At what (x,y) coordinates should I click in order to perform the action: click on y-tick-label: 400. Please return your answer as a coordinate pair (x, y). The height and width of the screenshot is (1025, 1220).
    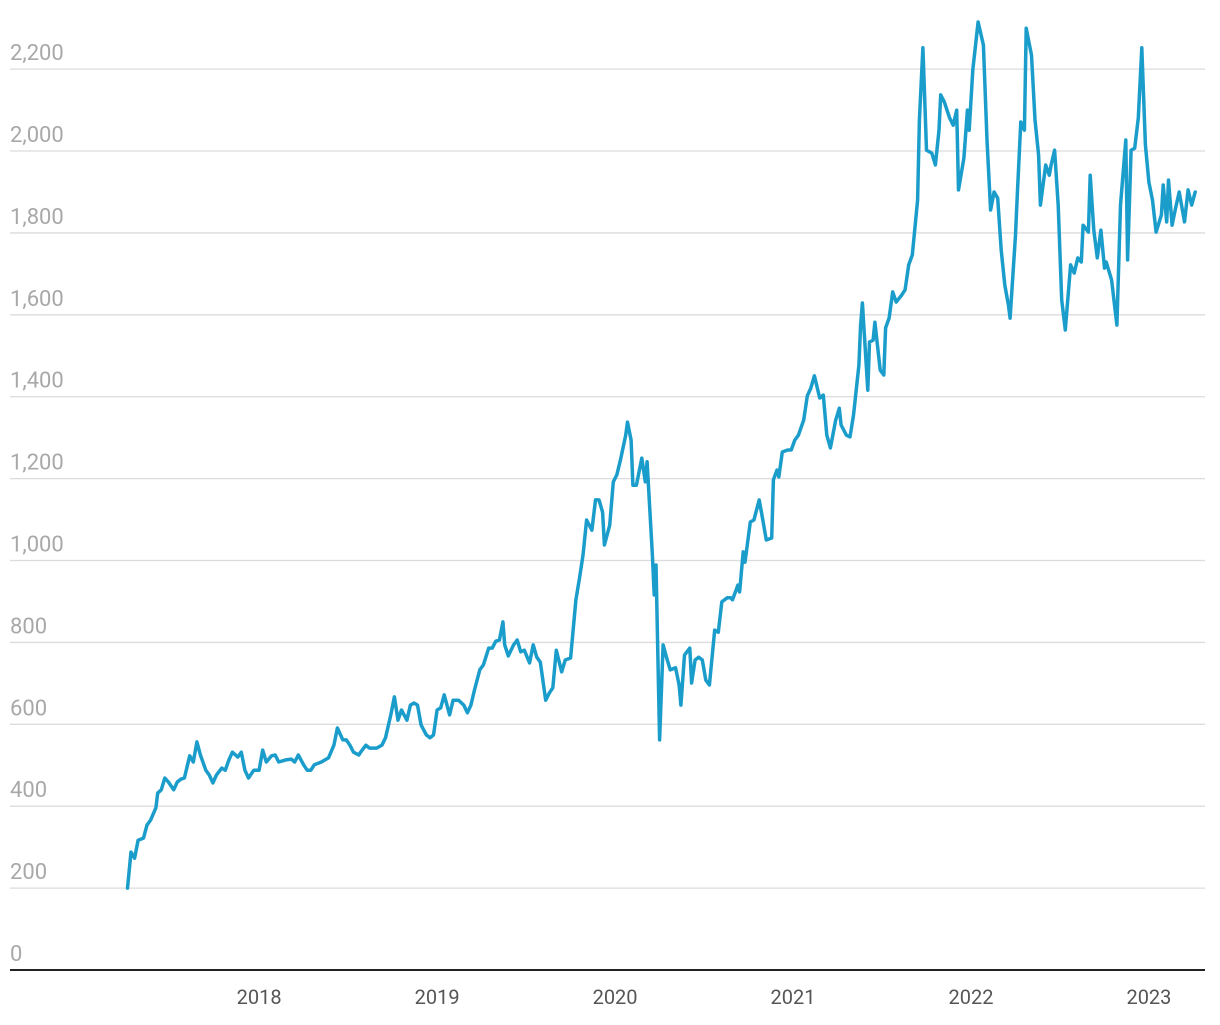
    Looking at the image, I should click on (28, 790).